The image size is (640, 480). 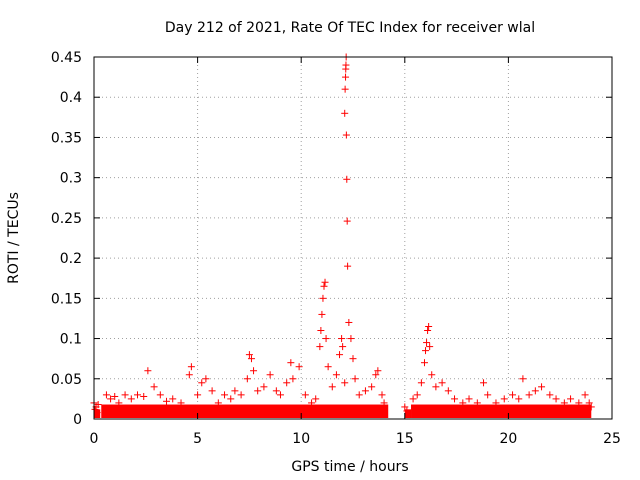 What do you see at coordinates (66, 299) in the screenshot?
I see `y-tick-label: 0.15` at bounding box center [66, 299].